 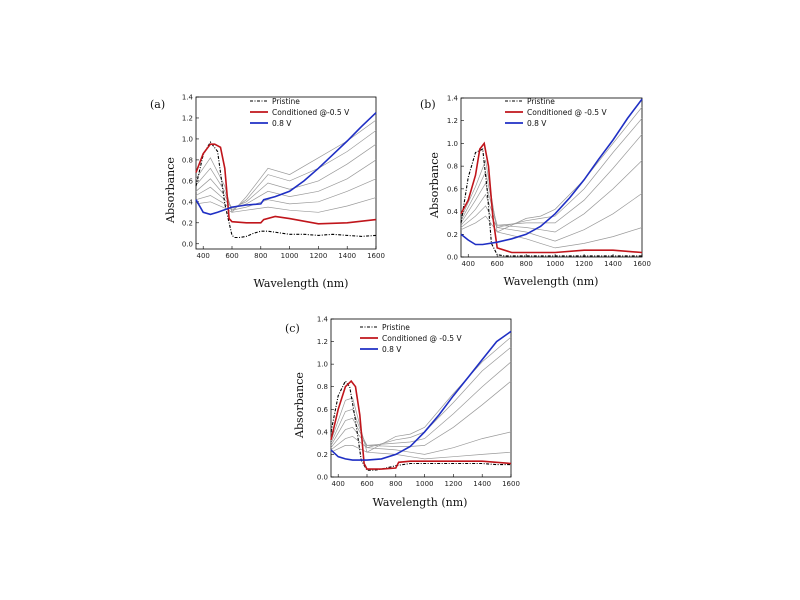 I want to click on legend-c: Pristine Conditioned @ -0.5 V 0.8 V, so click(x=411, y=338).